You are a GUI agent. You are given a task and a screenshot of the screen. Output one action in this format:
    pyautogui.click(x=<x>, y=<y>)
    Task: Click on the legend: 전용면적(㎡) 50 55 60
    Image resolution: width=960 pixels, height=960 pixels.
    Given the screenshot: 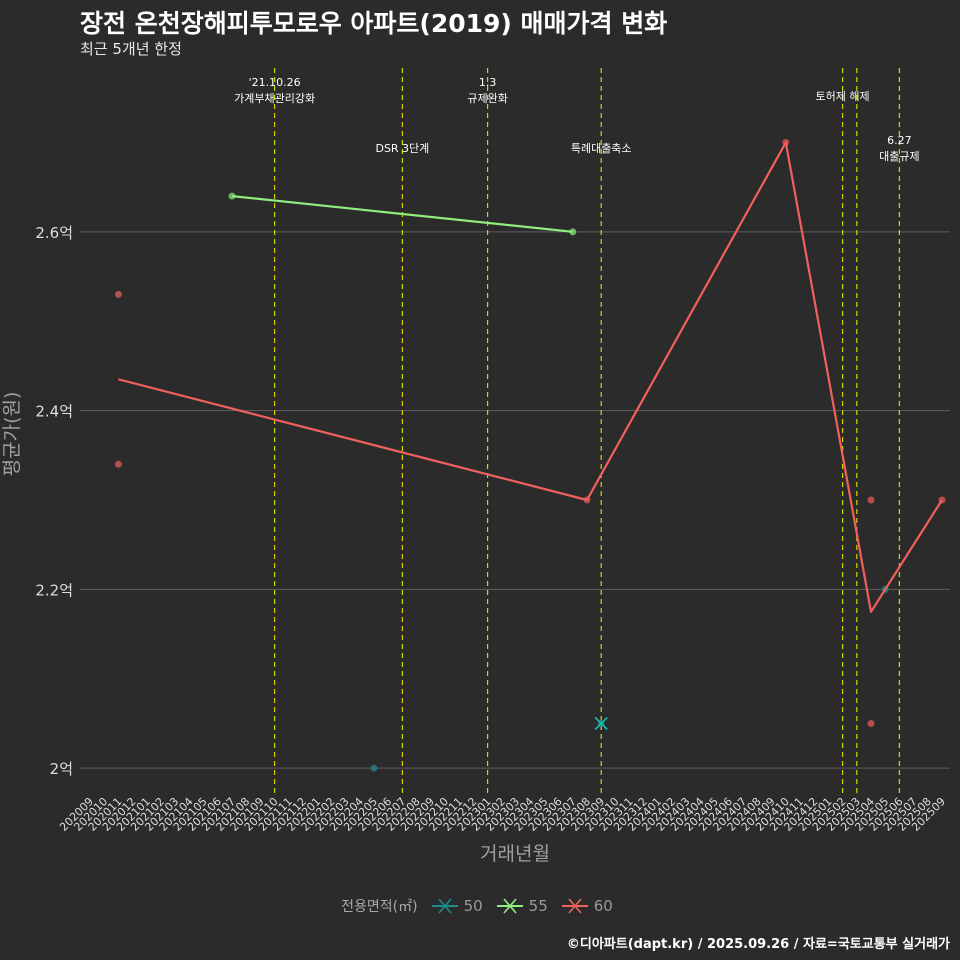 What is the action you would take?
    pyautogui.click(x=480, y=906)
    